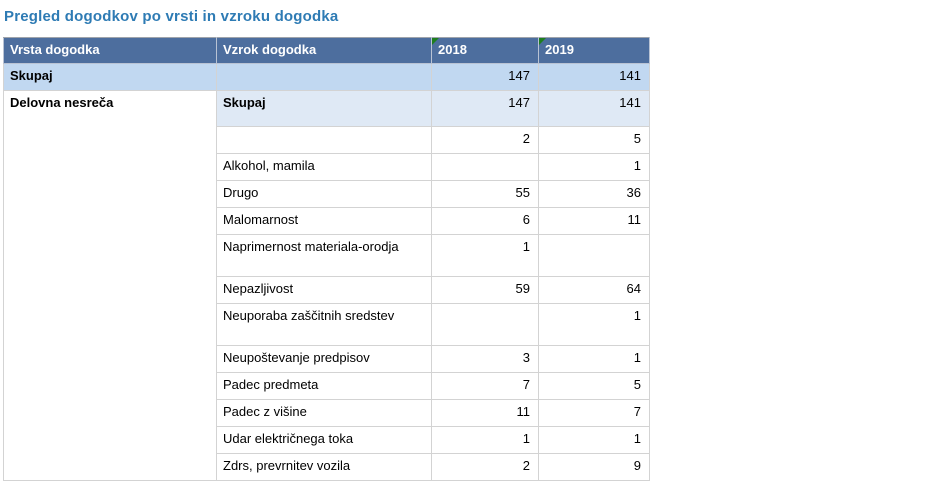  I want to click on event-cause-cell: Alkohol, mamila, so click(324, 167).